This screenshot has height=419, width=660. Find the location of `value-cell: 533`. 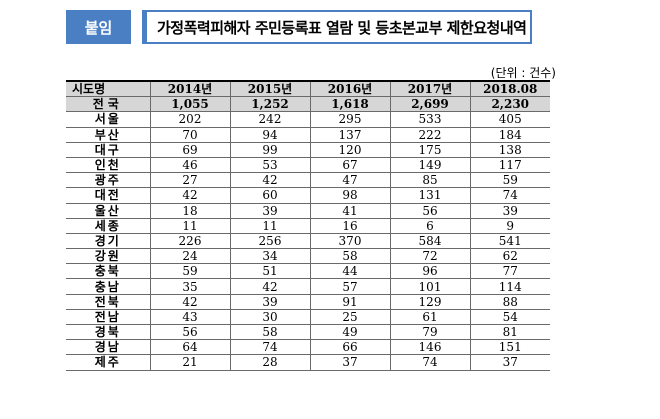

value-cell: 533 is located at coordinates (430, 119).